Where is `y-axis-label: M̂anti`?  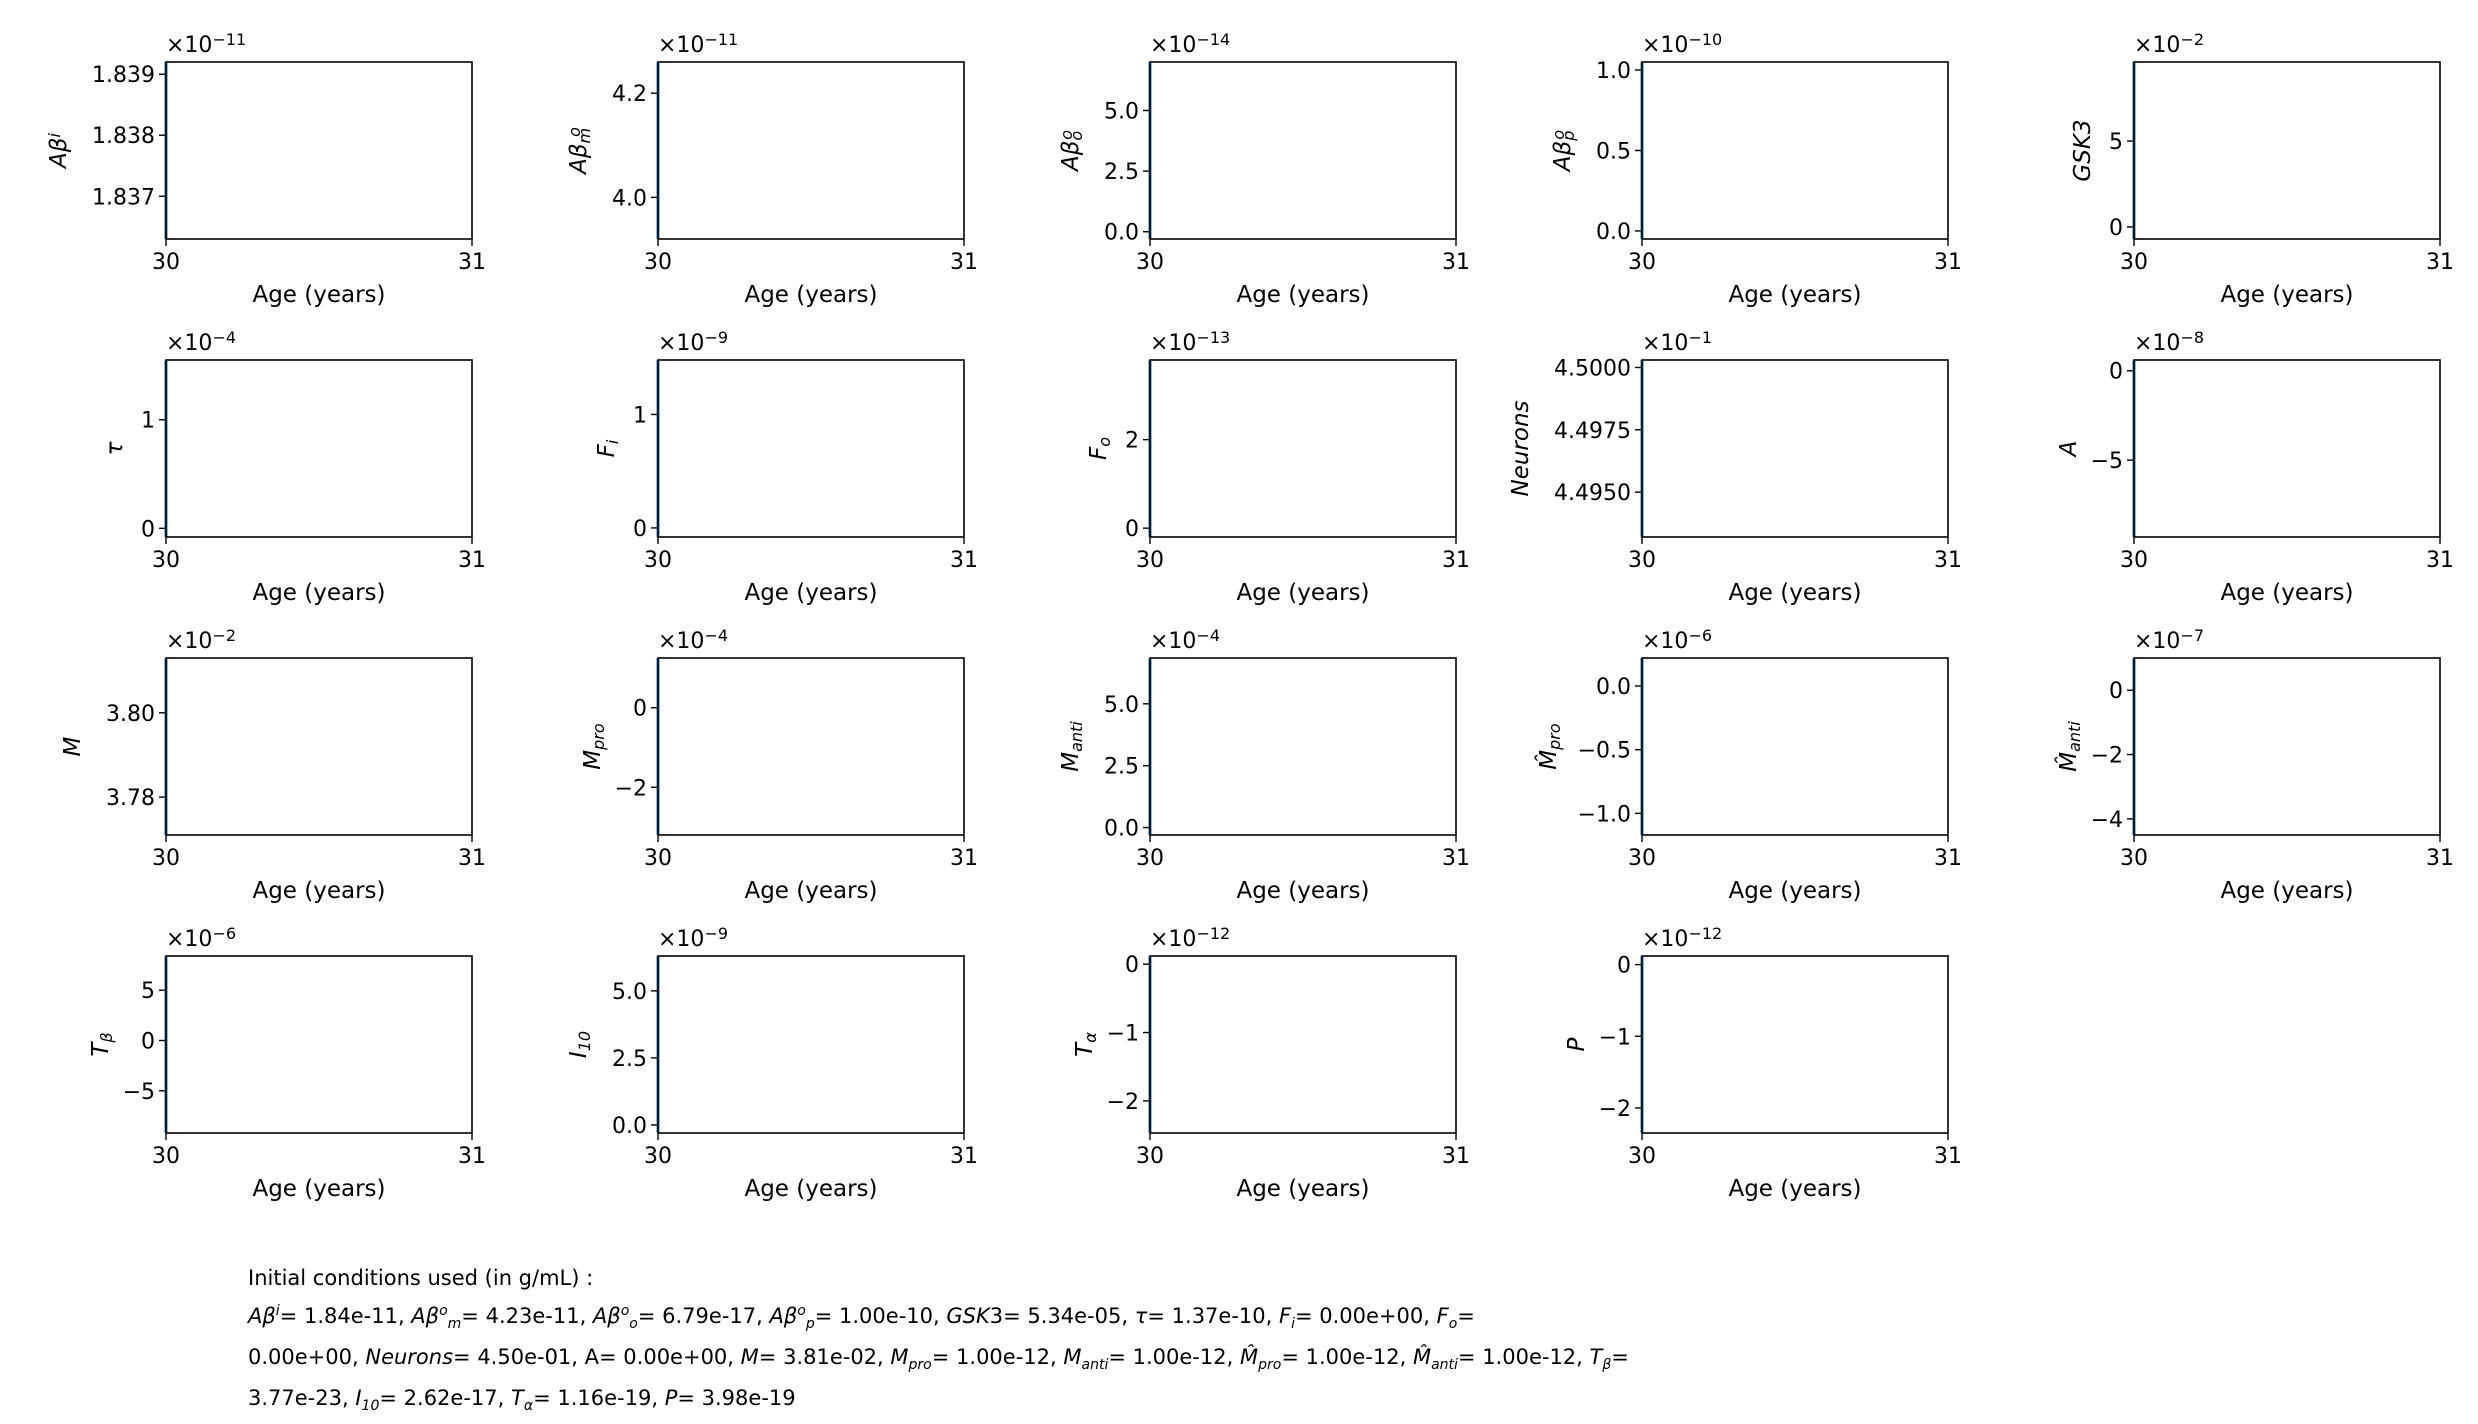
y-axis-label: M̂anti is located at coordinates (2069, 746).